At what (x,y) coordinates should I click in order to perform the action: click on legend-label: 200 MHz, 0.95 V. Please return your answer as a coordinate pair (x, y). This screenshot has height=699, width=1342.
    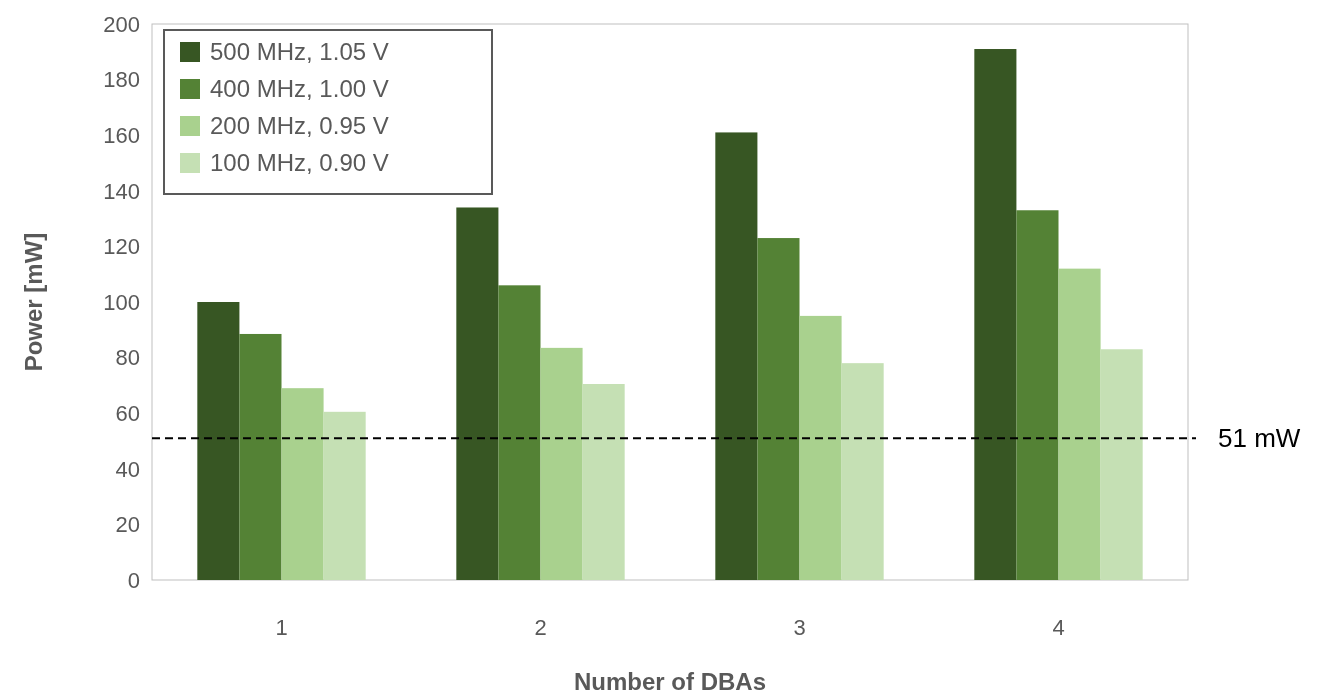
    Looking at the image, I should click on (299, 126).